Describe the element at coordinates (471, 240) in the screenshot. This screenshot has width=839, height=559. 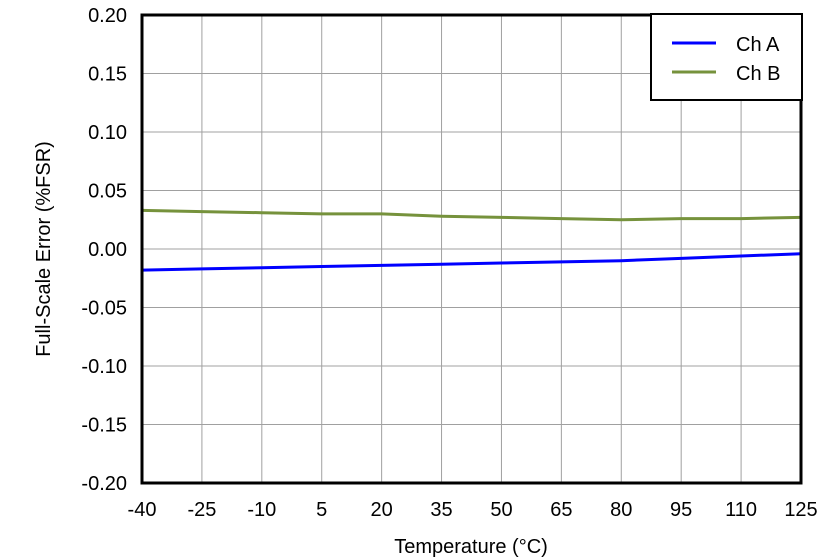
I see `data-series` at that location.